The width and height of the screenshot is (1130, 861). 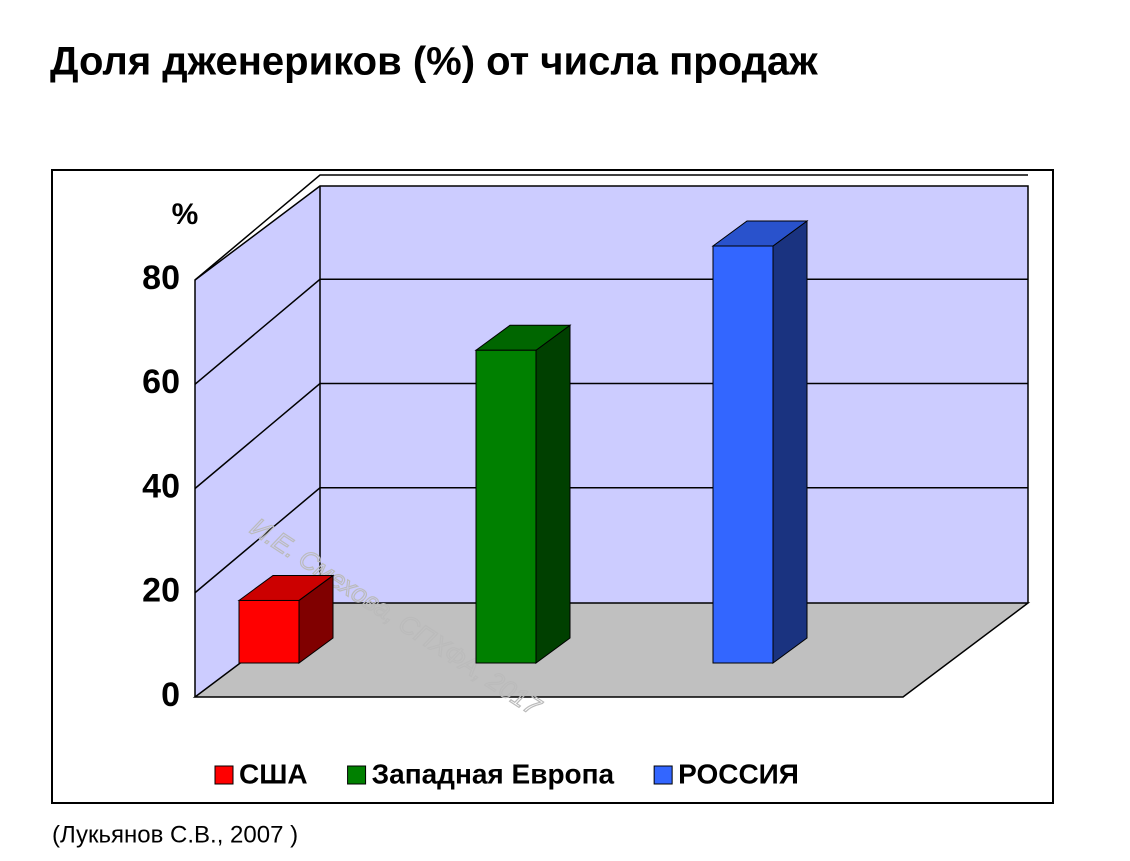 I want to click on y-tick-label: 80, so click(x=161, y=278).